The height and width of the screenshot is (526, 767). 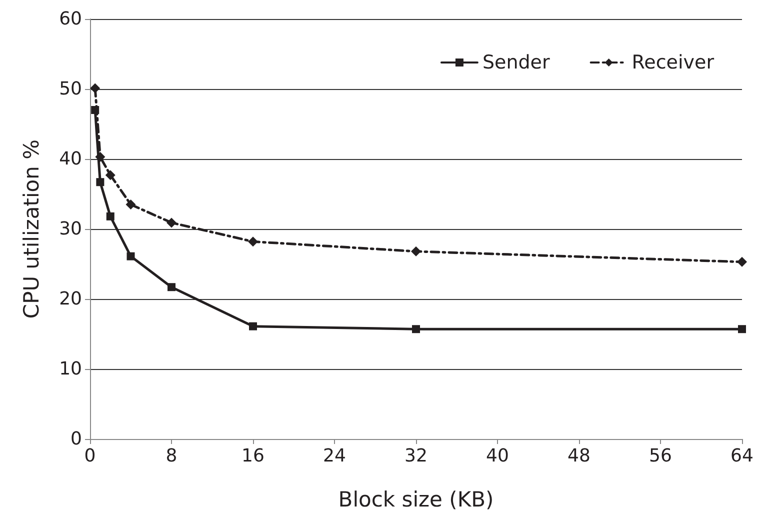 I want to click on y-tick-label: 40, so click(x=70, y=159).